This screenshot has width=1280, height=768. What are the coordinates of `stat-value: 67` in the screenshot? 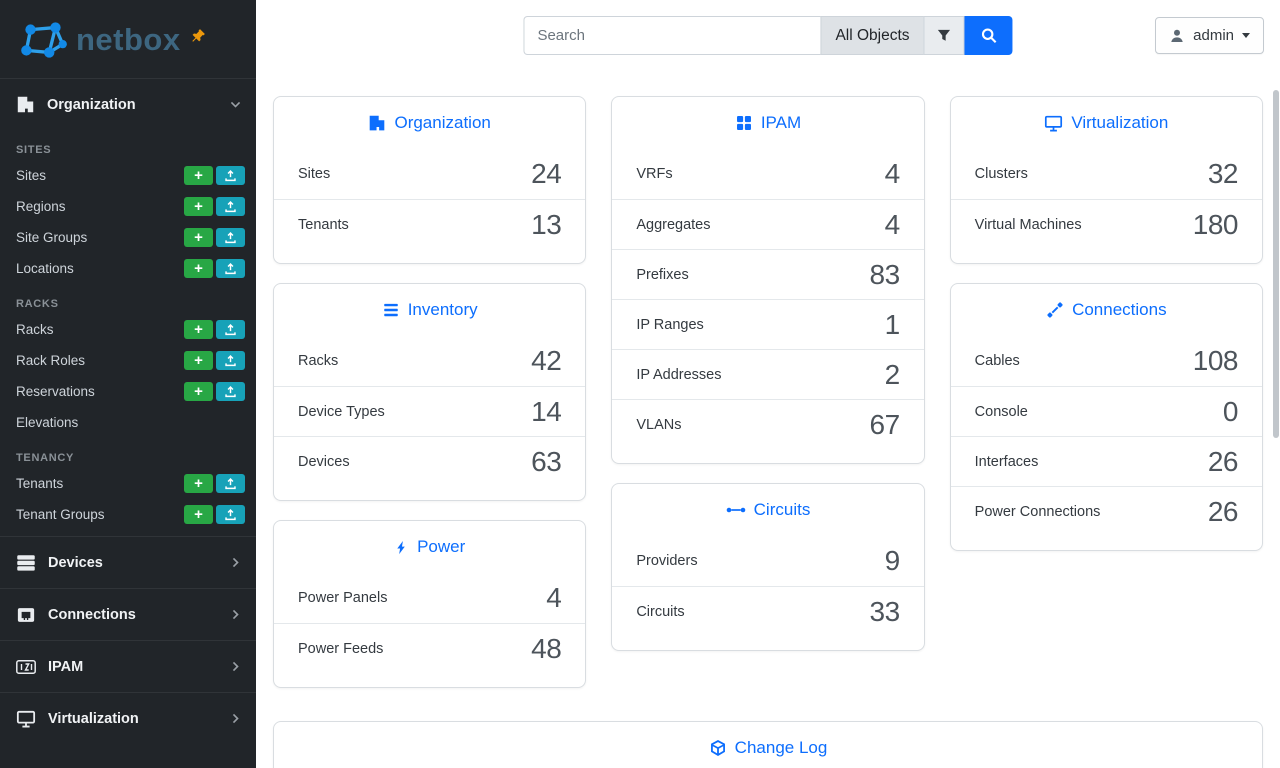 It's located at (885, 424).